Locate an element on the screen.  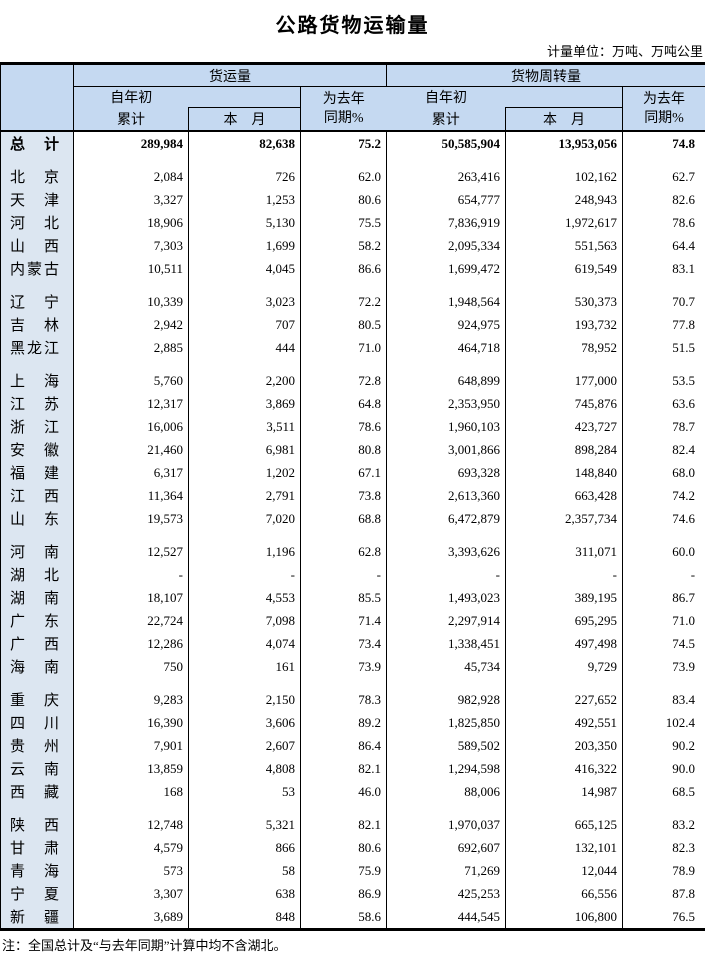
value-cell: 1,294,598 is located at coordinates (446, 768).